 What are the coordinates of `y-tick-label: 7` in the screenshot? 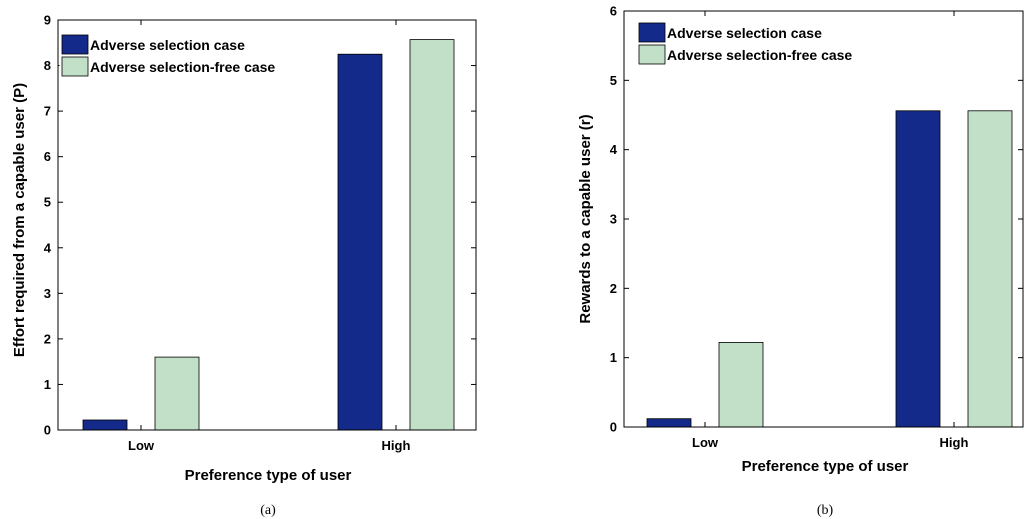 It's located at (47, 111).